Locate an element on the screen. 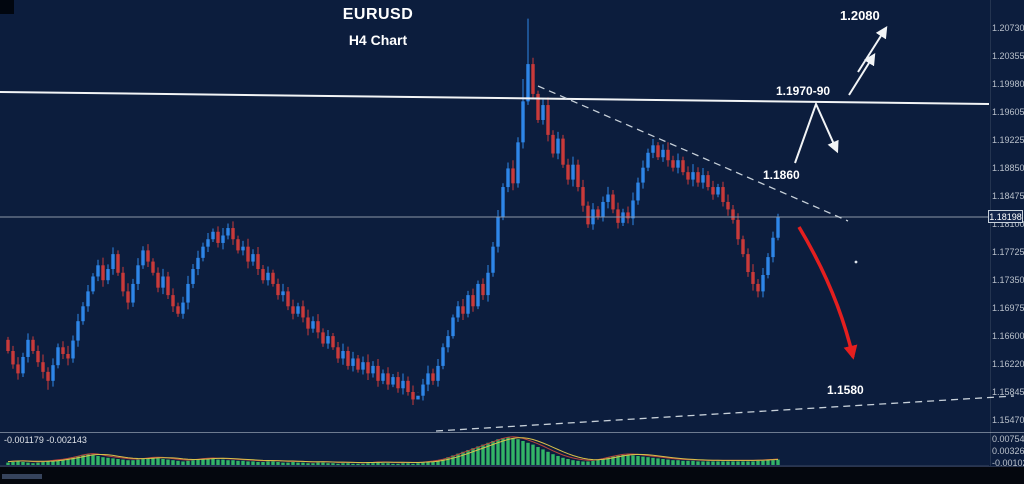  price-axis-label: 1.20730 is located at coordinates (1008, 28).